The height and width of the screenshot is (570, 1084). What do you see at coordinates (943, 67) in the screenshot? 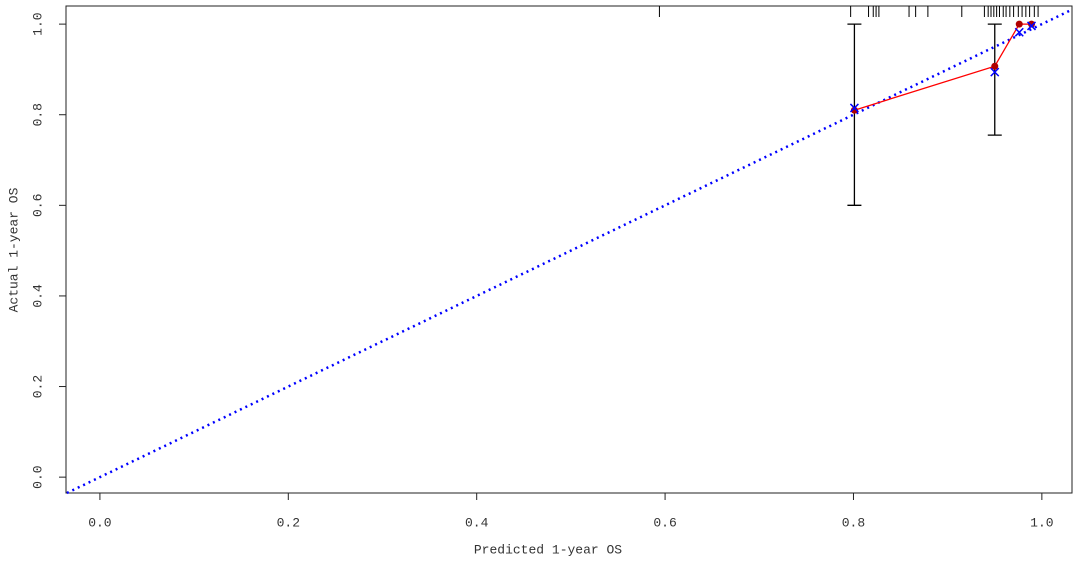
I see `series-line` at bounding box center [943, 67].